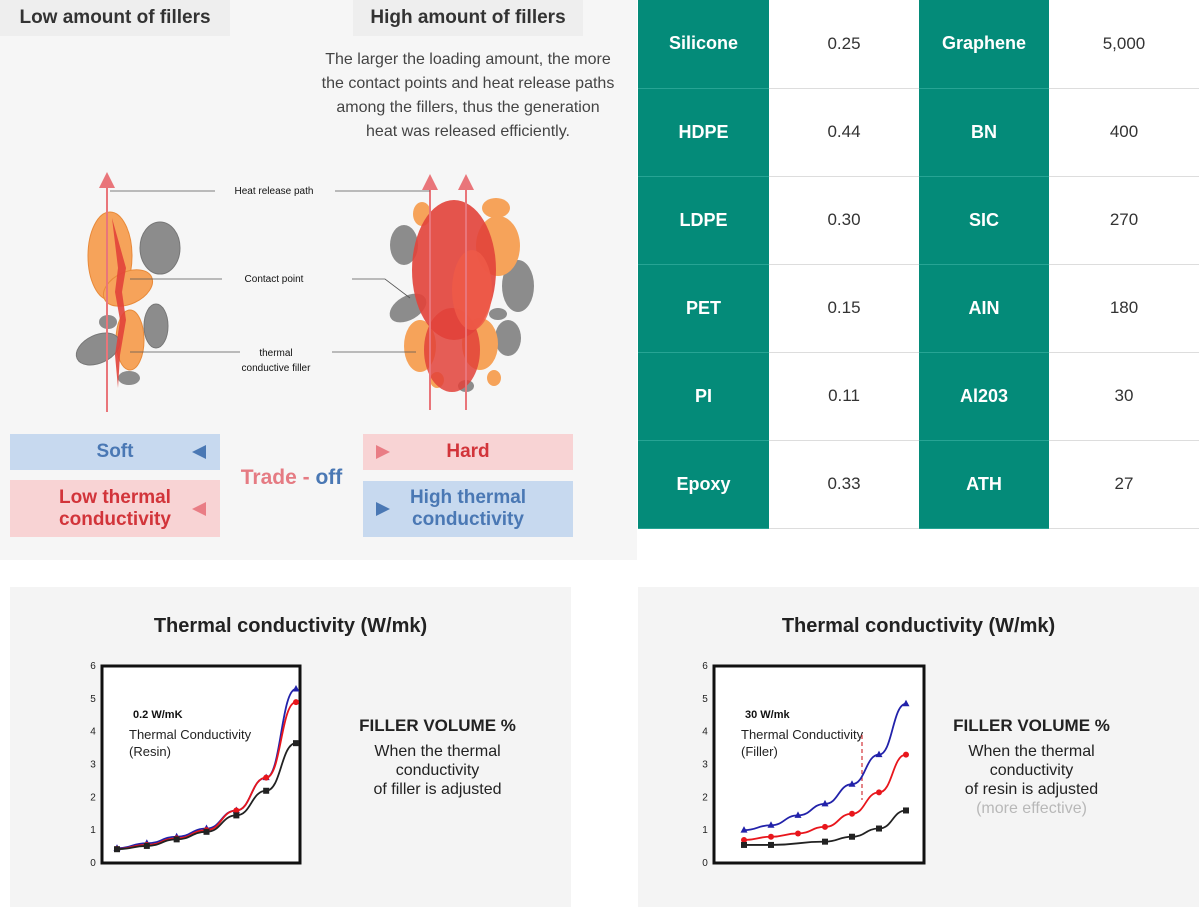  I want to click on conductivity-value-cell: 180, so click(1124, 308).